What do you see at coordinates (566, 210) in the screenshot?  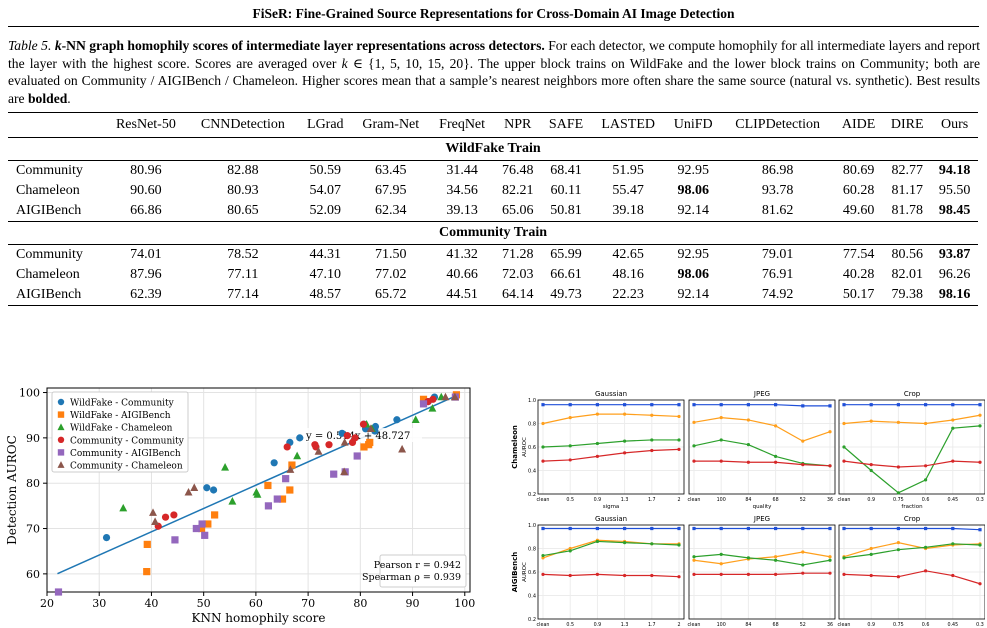 I see `table-cell: 50.81` at bounding box center [566, 210].